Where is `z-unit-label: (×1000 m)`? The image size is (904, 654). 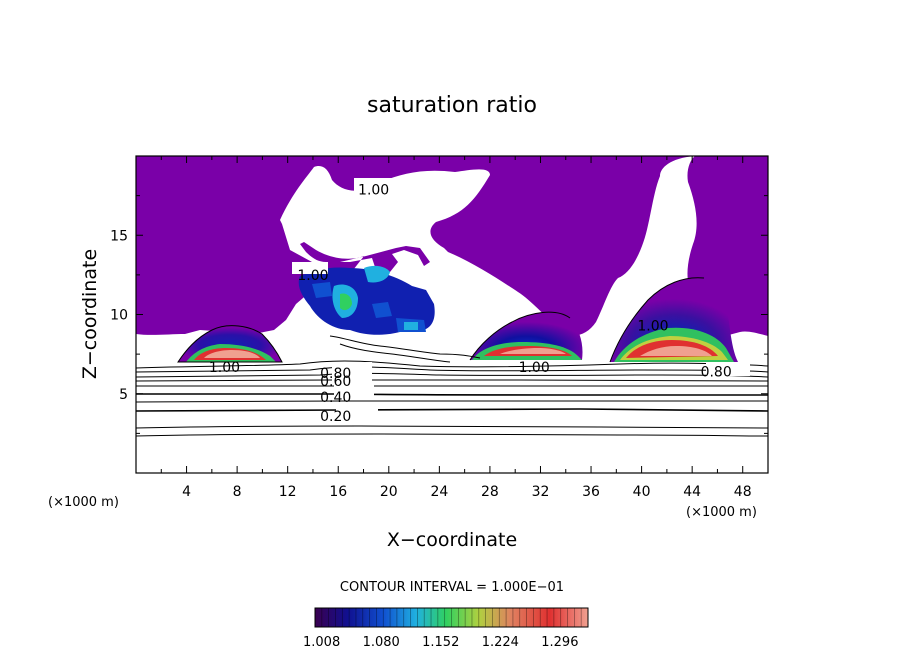
z-unit-label: (×1000 m) is located at coordinates (83, 502).